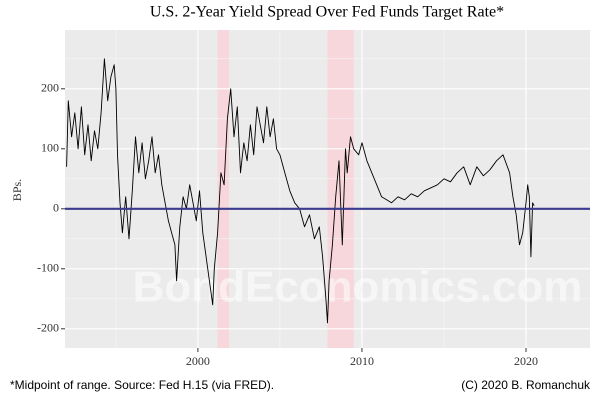  Describe the element at coordinates (17, 190) in the screenshot. I see `y-axis-label: BPs.` at that location.